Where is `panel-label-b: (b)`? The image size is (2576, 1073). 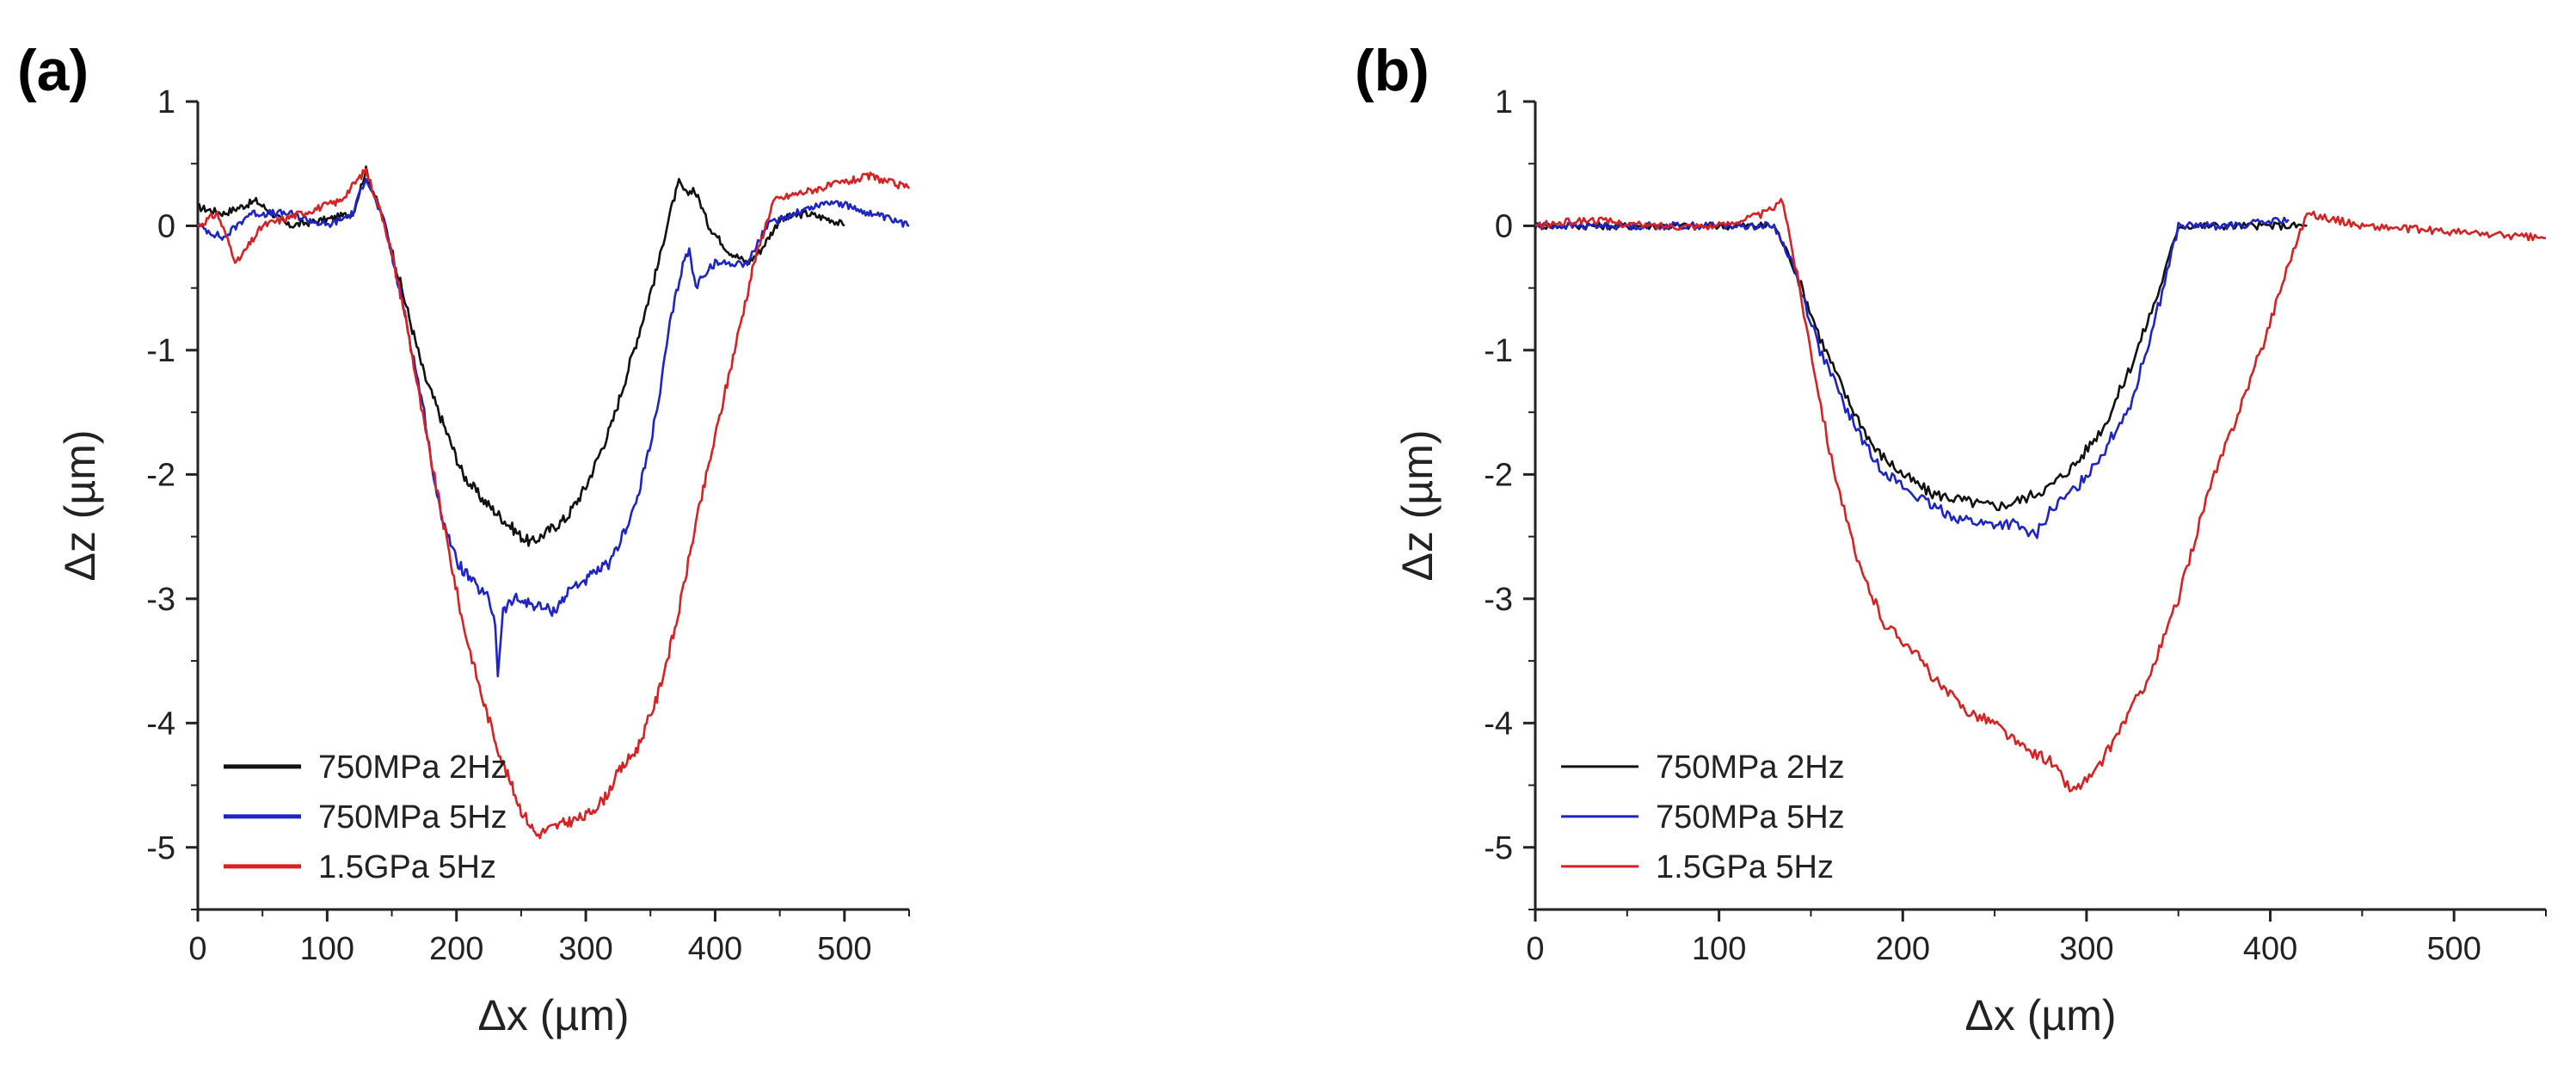
panel-label-b: (b) is located at coordinates (1392, 70).